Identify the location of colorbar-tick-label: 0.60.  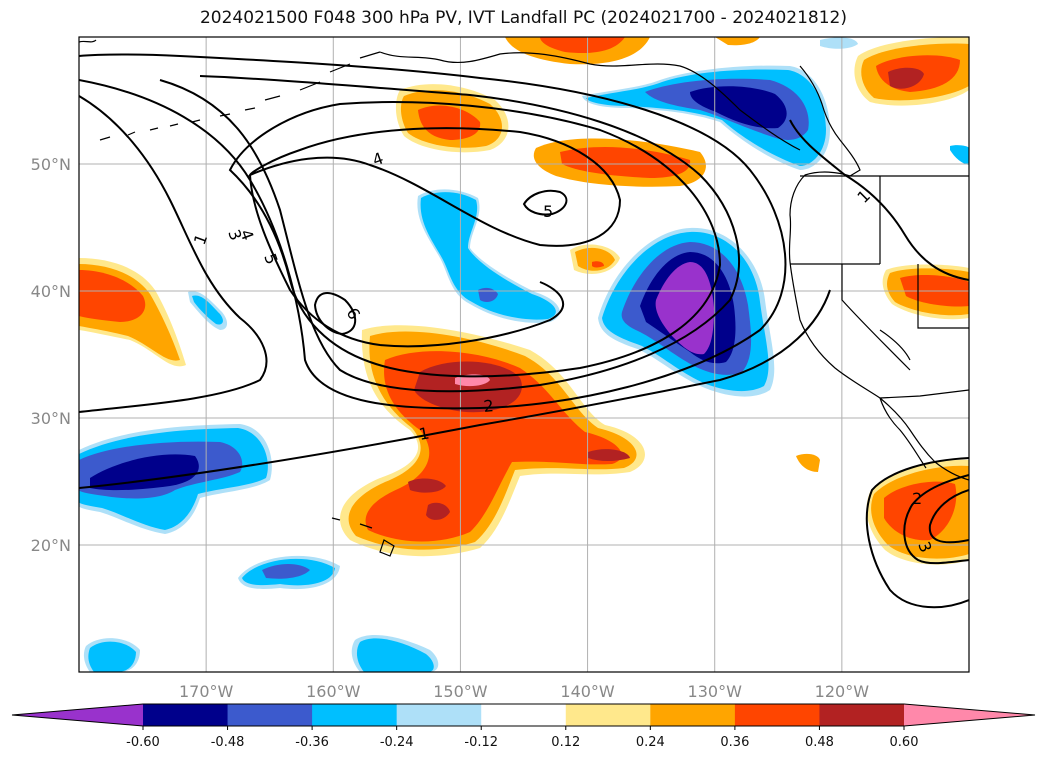
(904, 742).